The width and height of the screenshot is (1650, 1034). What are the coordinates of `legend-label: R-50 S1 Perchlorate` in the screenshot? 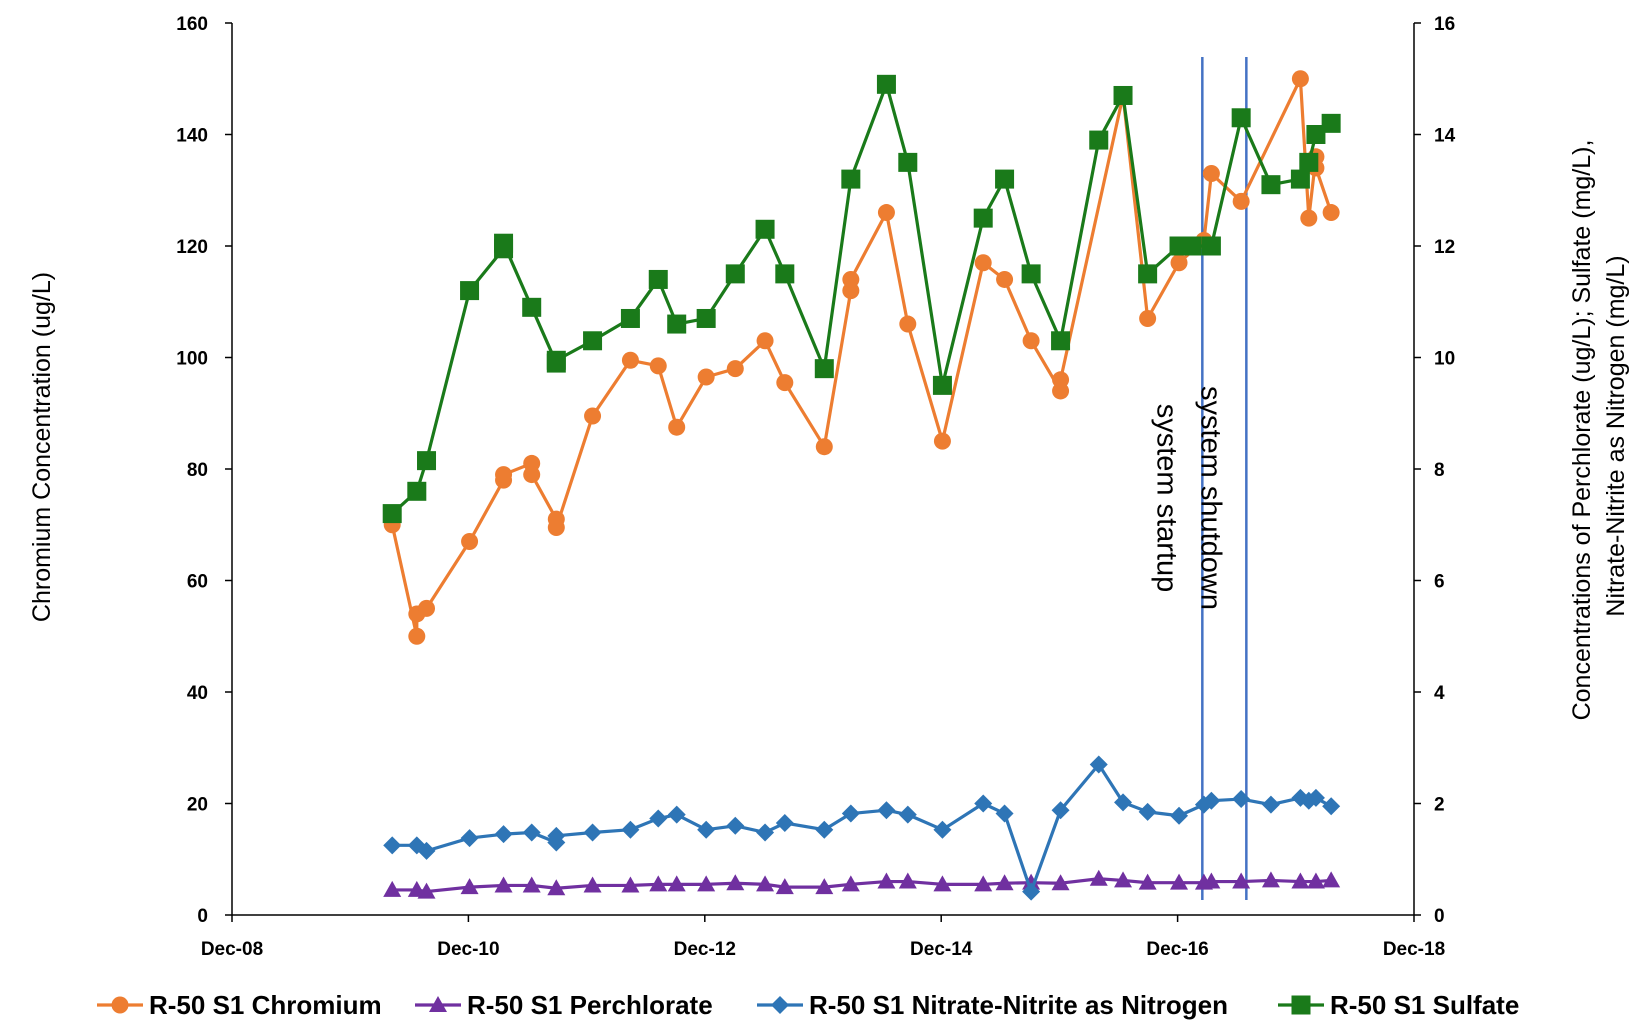 It's located at (590, 1005).